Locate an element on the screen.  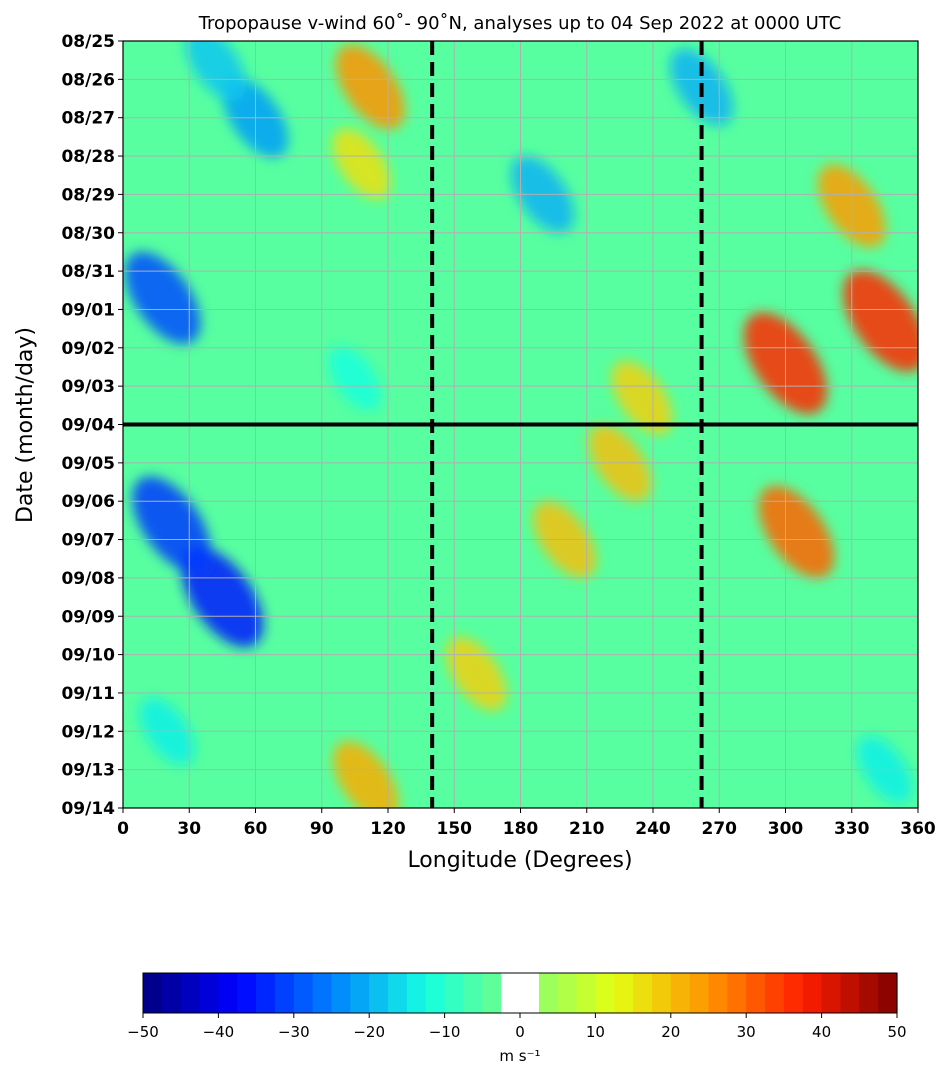
y-tick-label: 08/25 is located at coordinates (88, 42).